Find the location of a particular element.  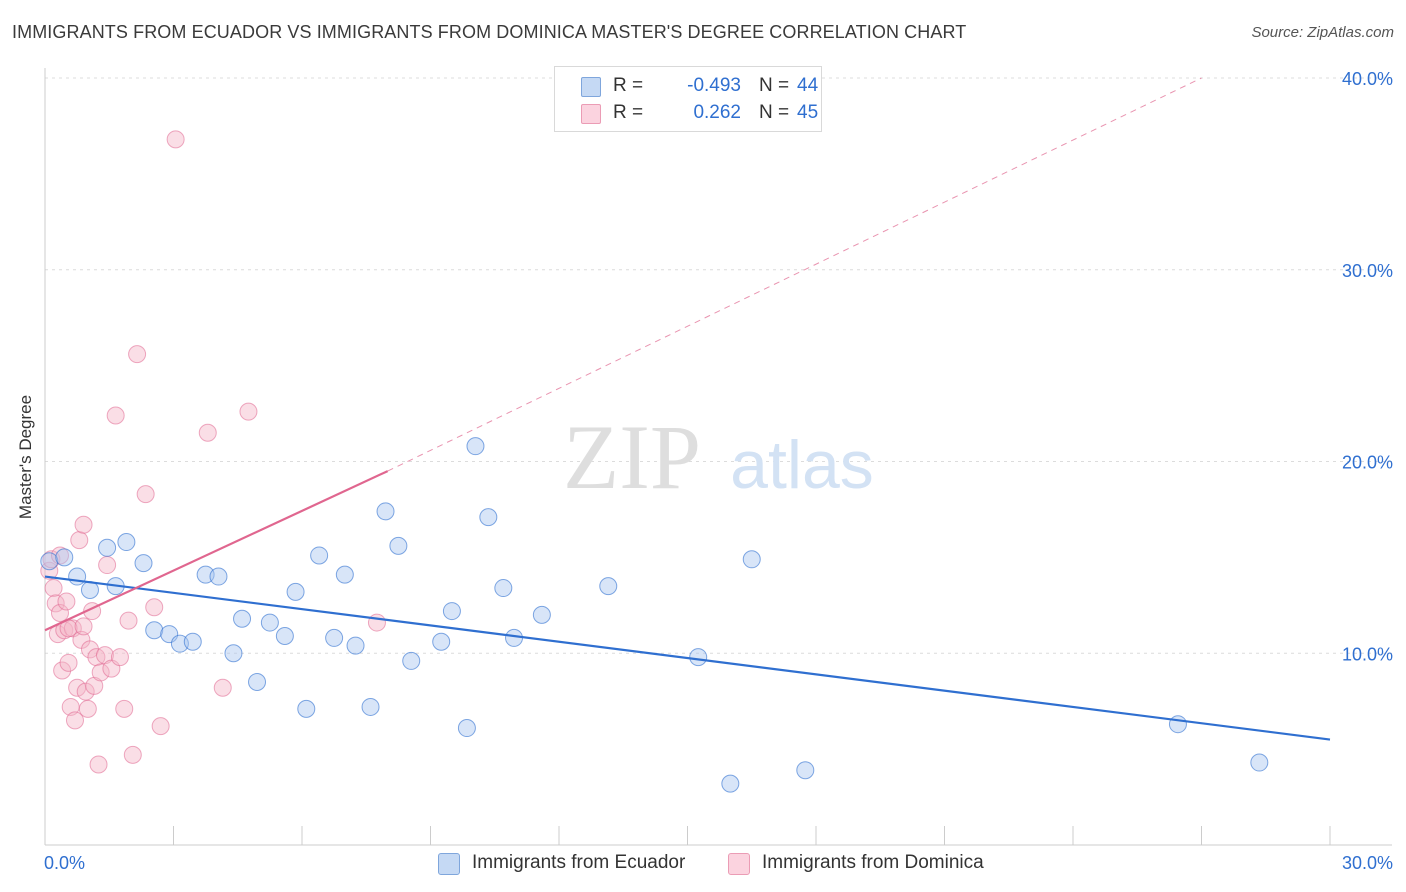

trend-line-dominica is located at coordinates (216, 551).